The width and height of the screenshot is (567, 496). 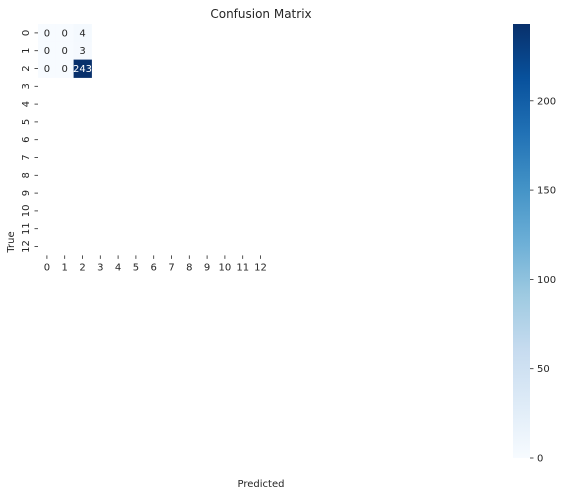 I want to click on colorbar-ticks: 0 50 100 150 200, so click(x=543, y=280).